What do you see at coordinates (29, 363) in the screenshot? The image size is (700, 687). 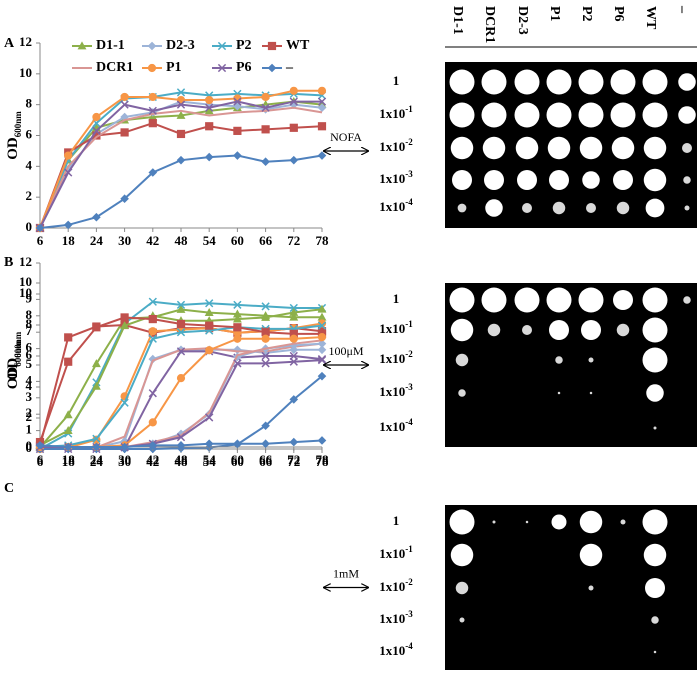 I see `y-tick-label: 5` at bounding box center [29, 363].